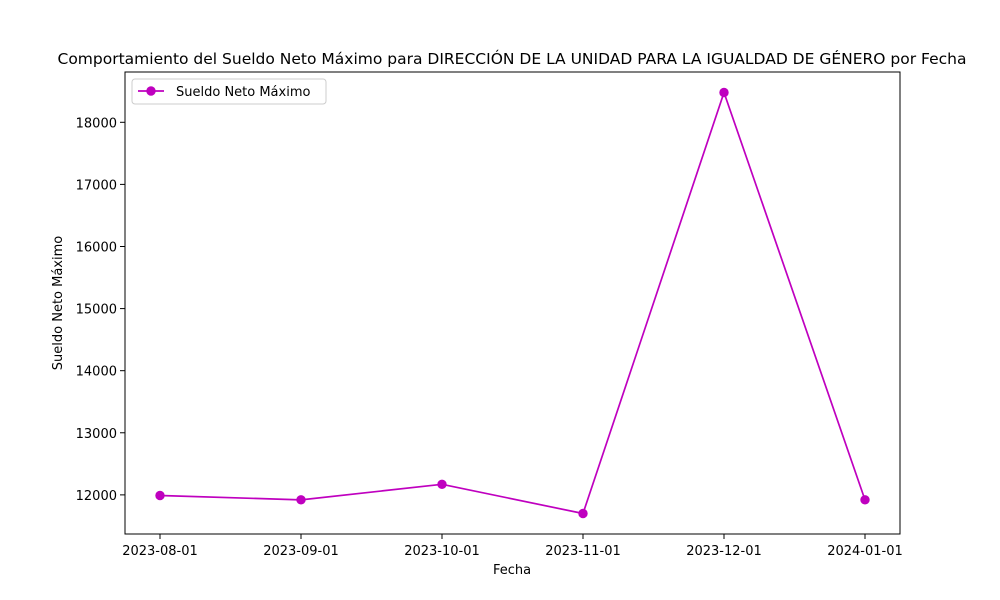 The width and height of the screenshot is (1000, 600). What do you see at coordinates (865, 551) in the screenshot?
I see `x-tick-label: 2024-01-01` at bounding box center [865, 551].